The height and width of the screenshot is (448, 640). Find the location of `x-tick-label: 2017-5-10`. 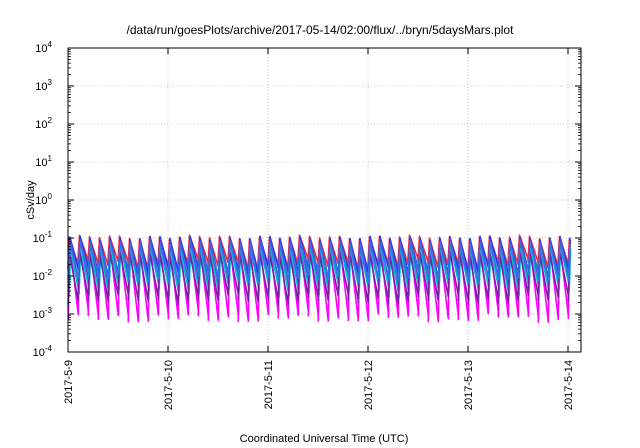

x-tick-label: 2017-5-10 is located at coordinates (169, 385).